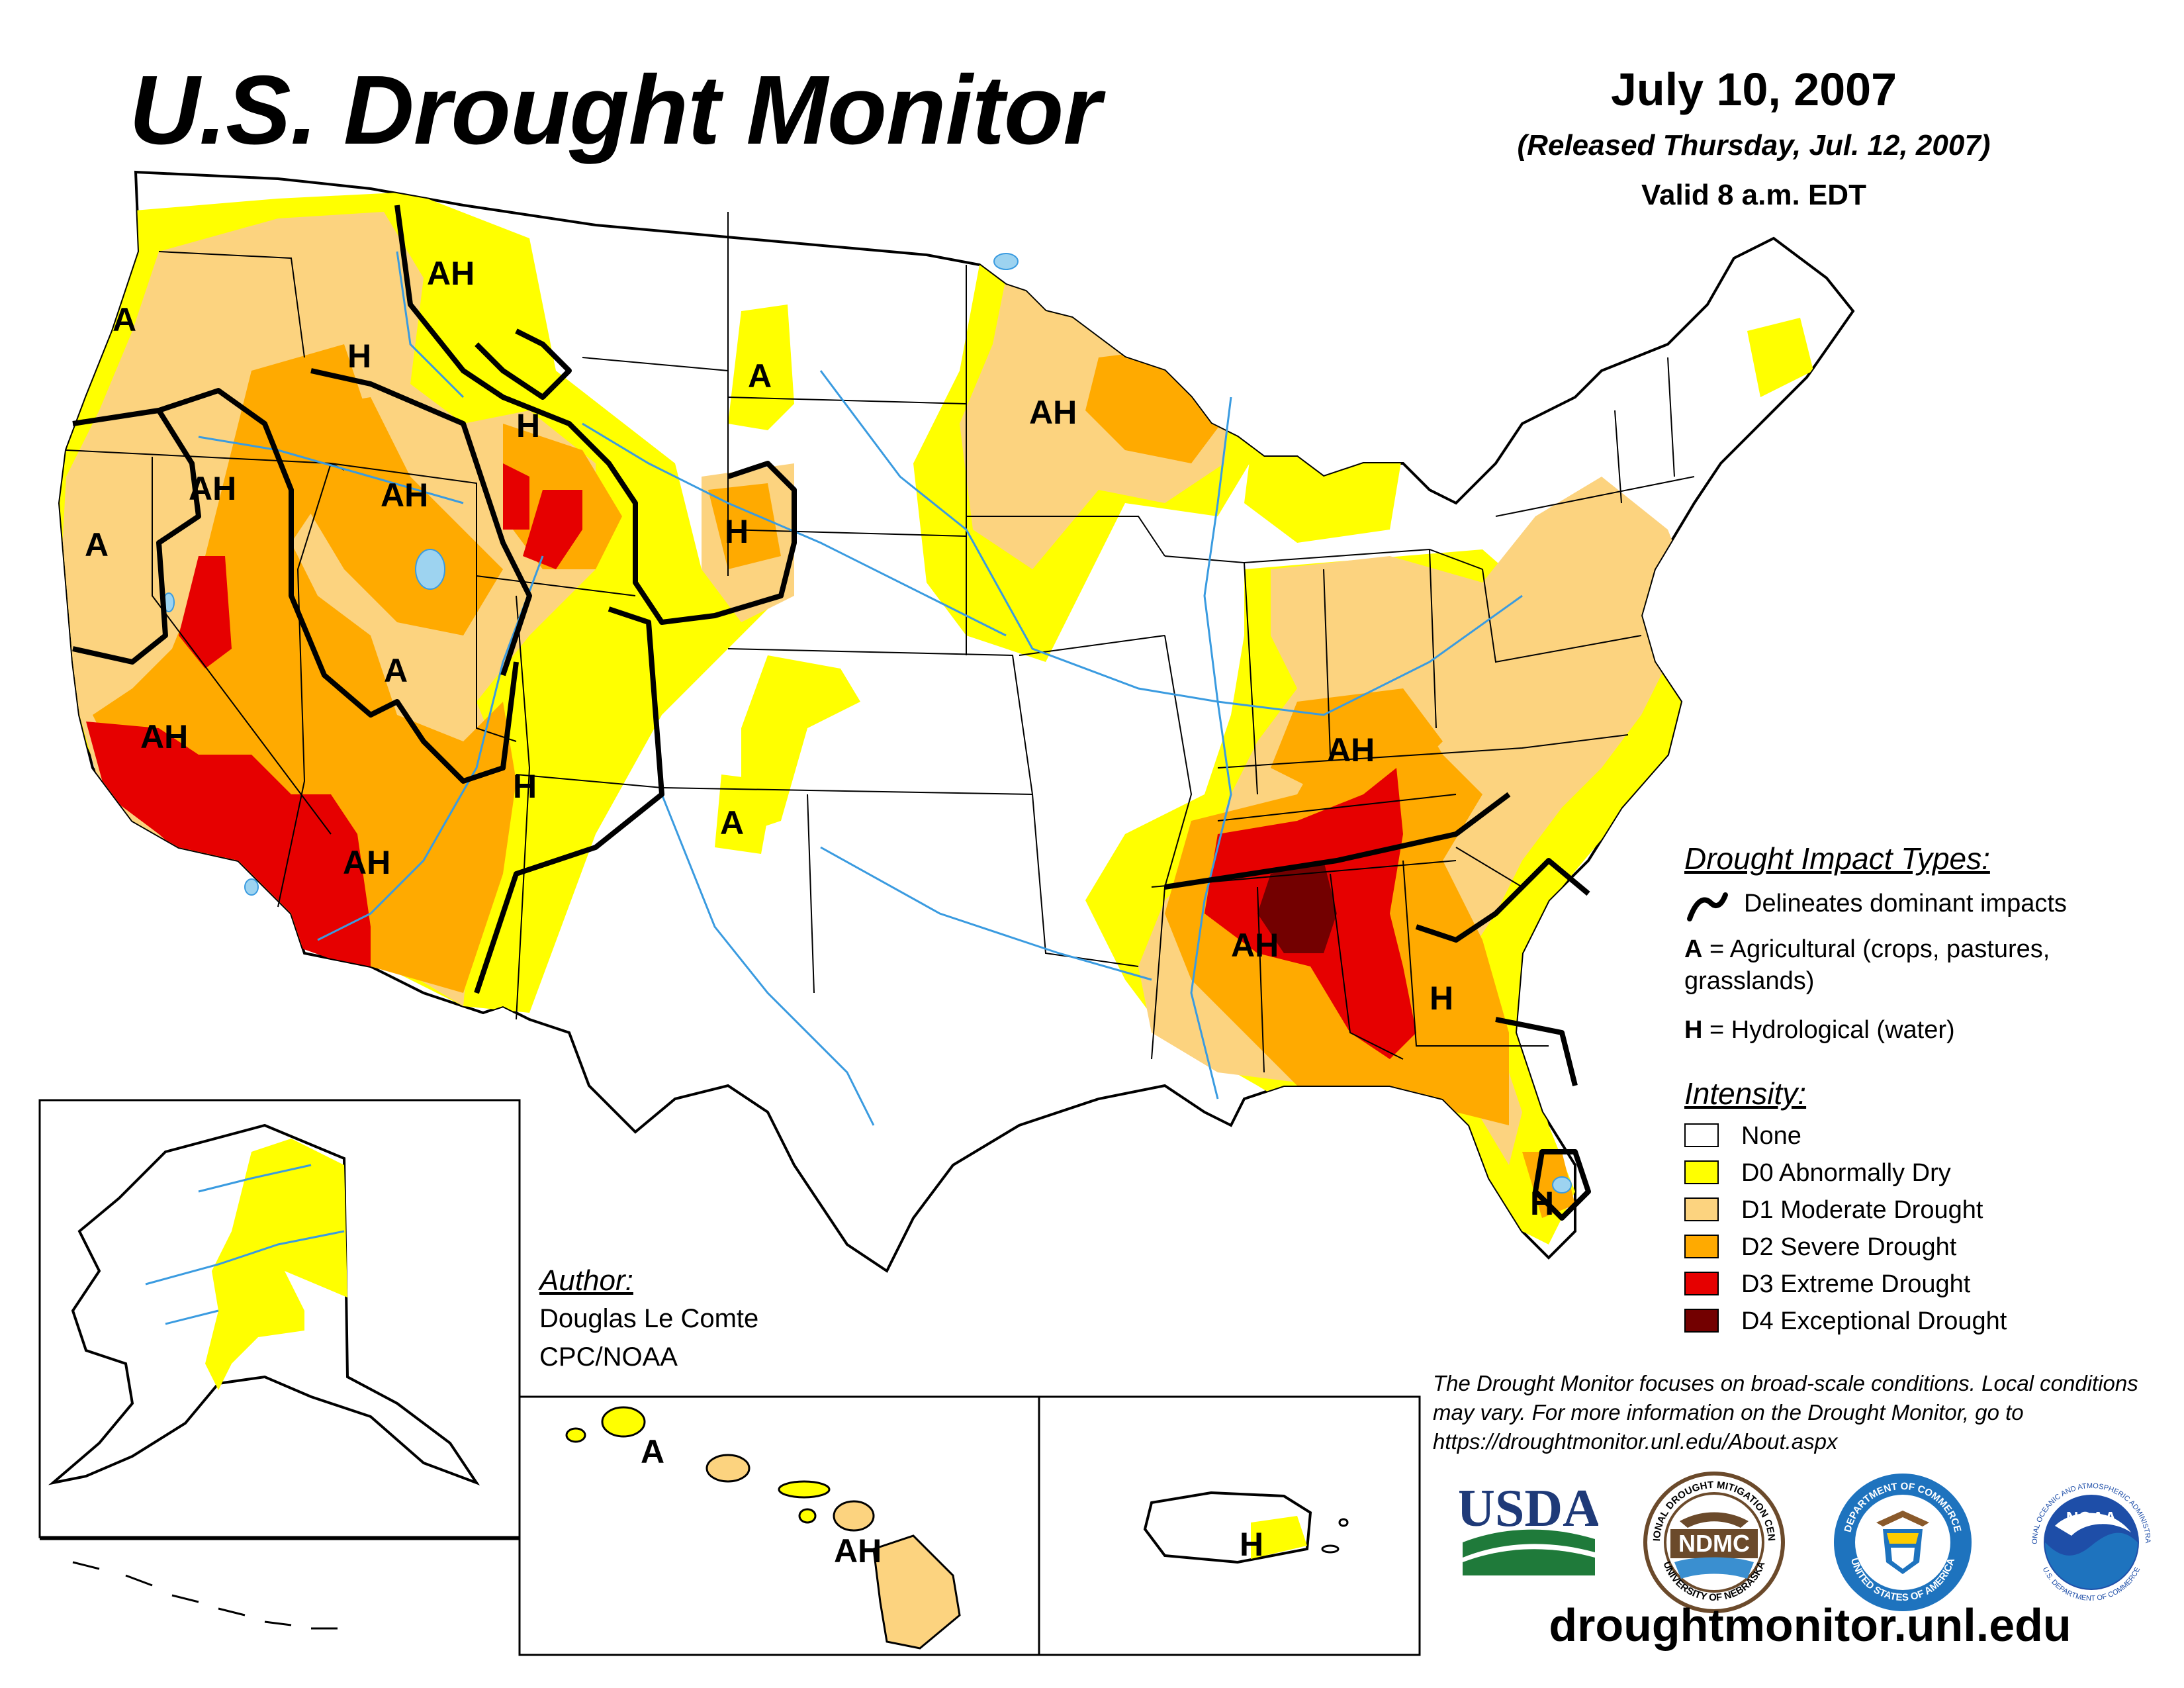 The width and height of the screenshot is (2184, 1688). What do you see at coordinates (1753, 195) in the screenshot?
I see `valid-time: Valid 8 a.m. EDT` at bounding box center [1753, 195].